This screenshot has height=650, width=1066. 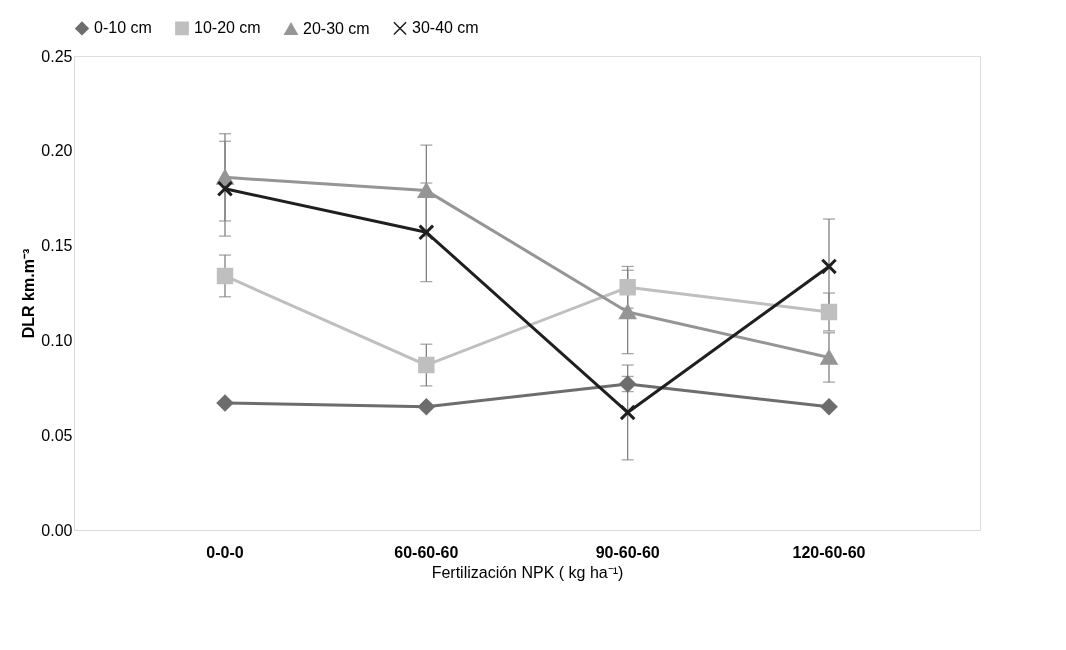 I want to click on y-tick-label: 0.20, so click(x=57, y=151).